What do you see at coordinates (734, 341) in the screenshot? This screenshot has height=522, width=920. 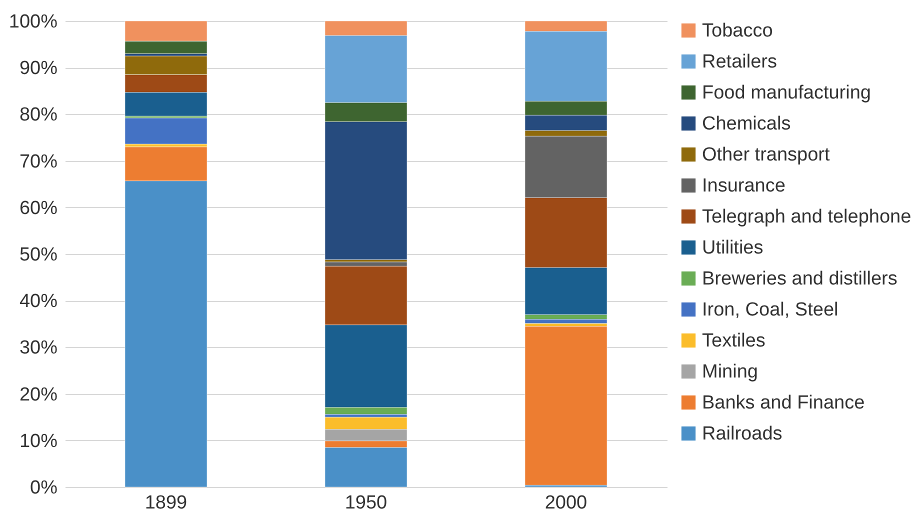 I see `legend-label: Textiles` at bounding box center [734, 341].